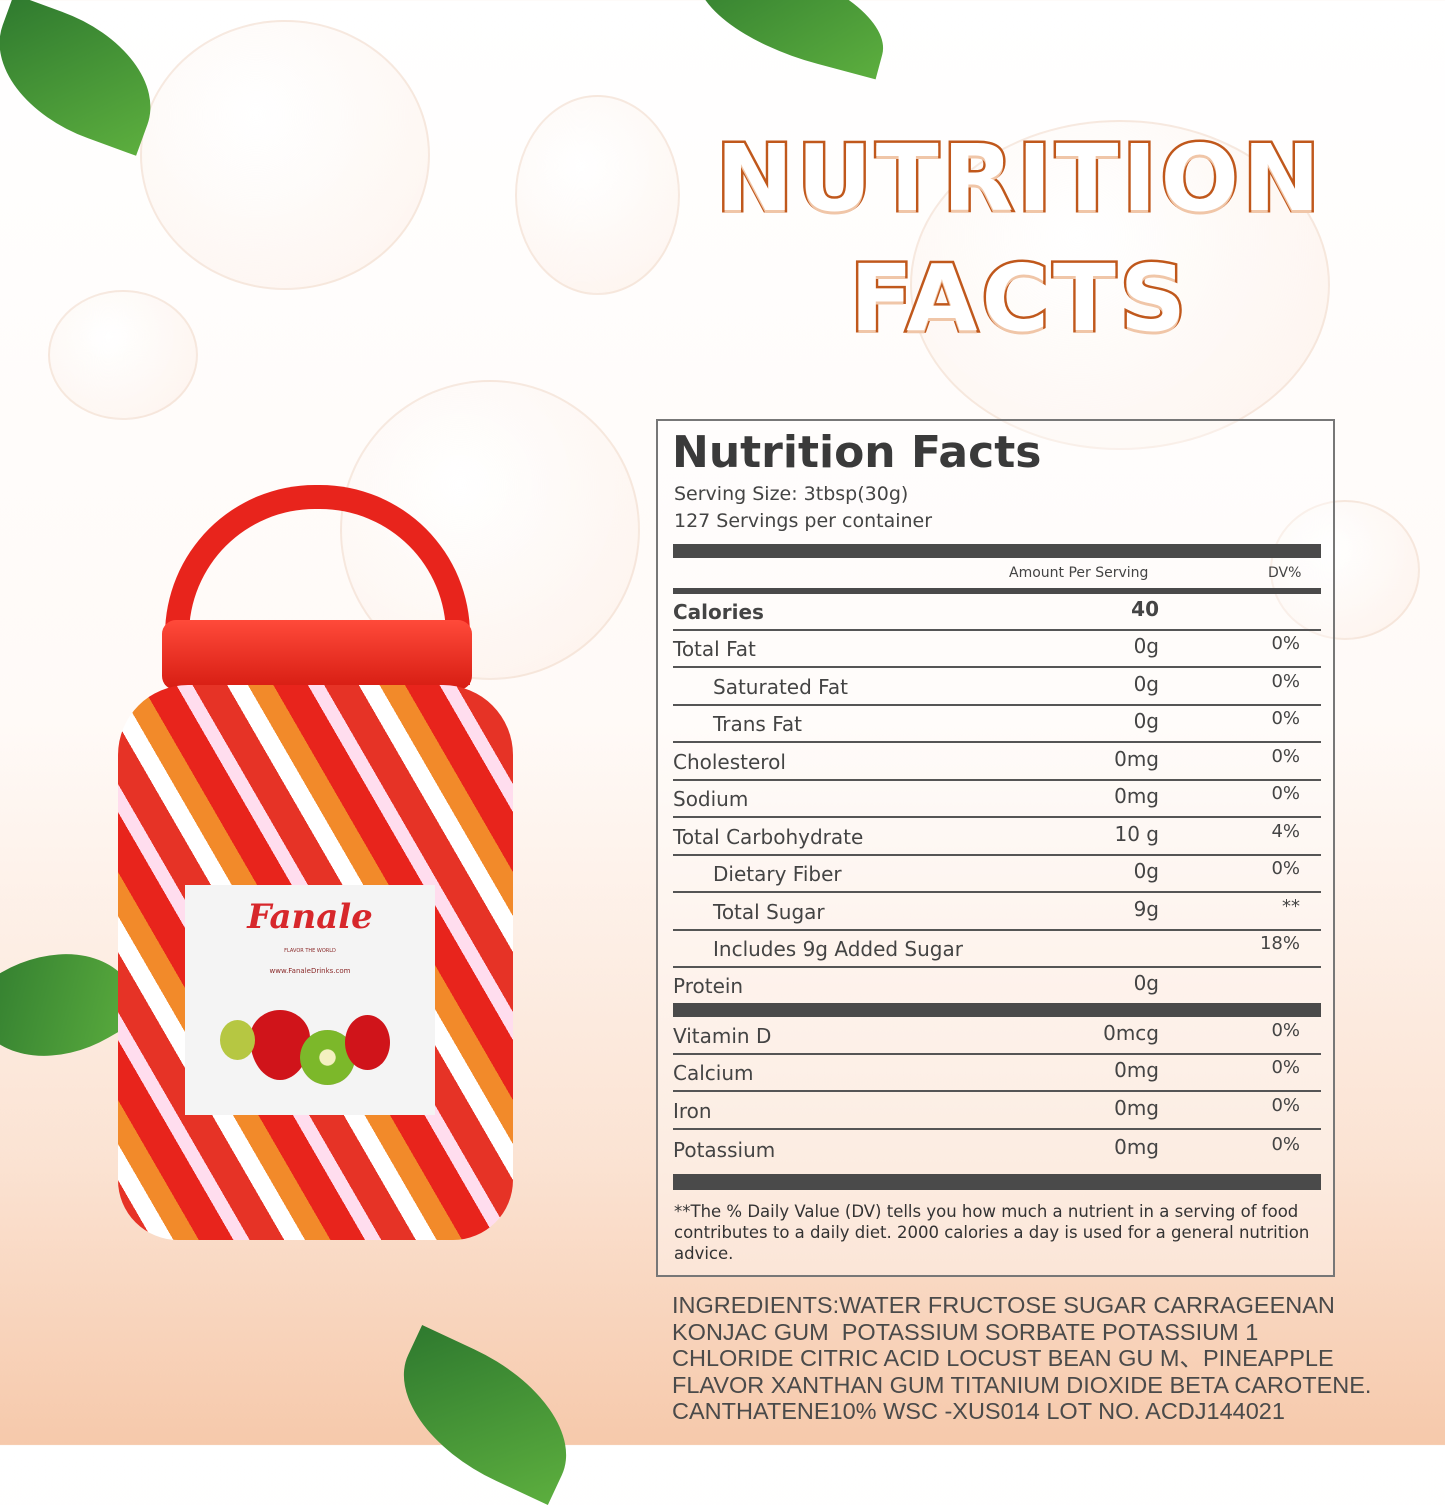  I want to click on brand-website: www.FanaleDrinks.com, so click(310, 971).